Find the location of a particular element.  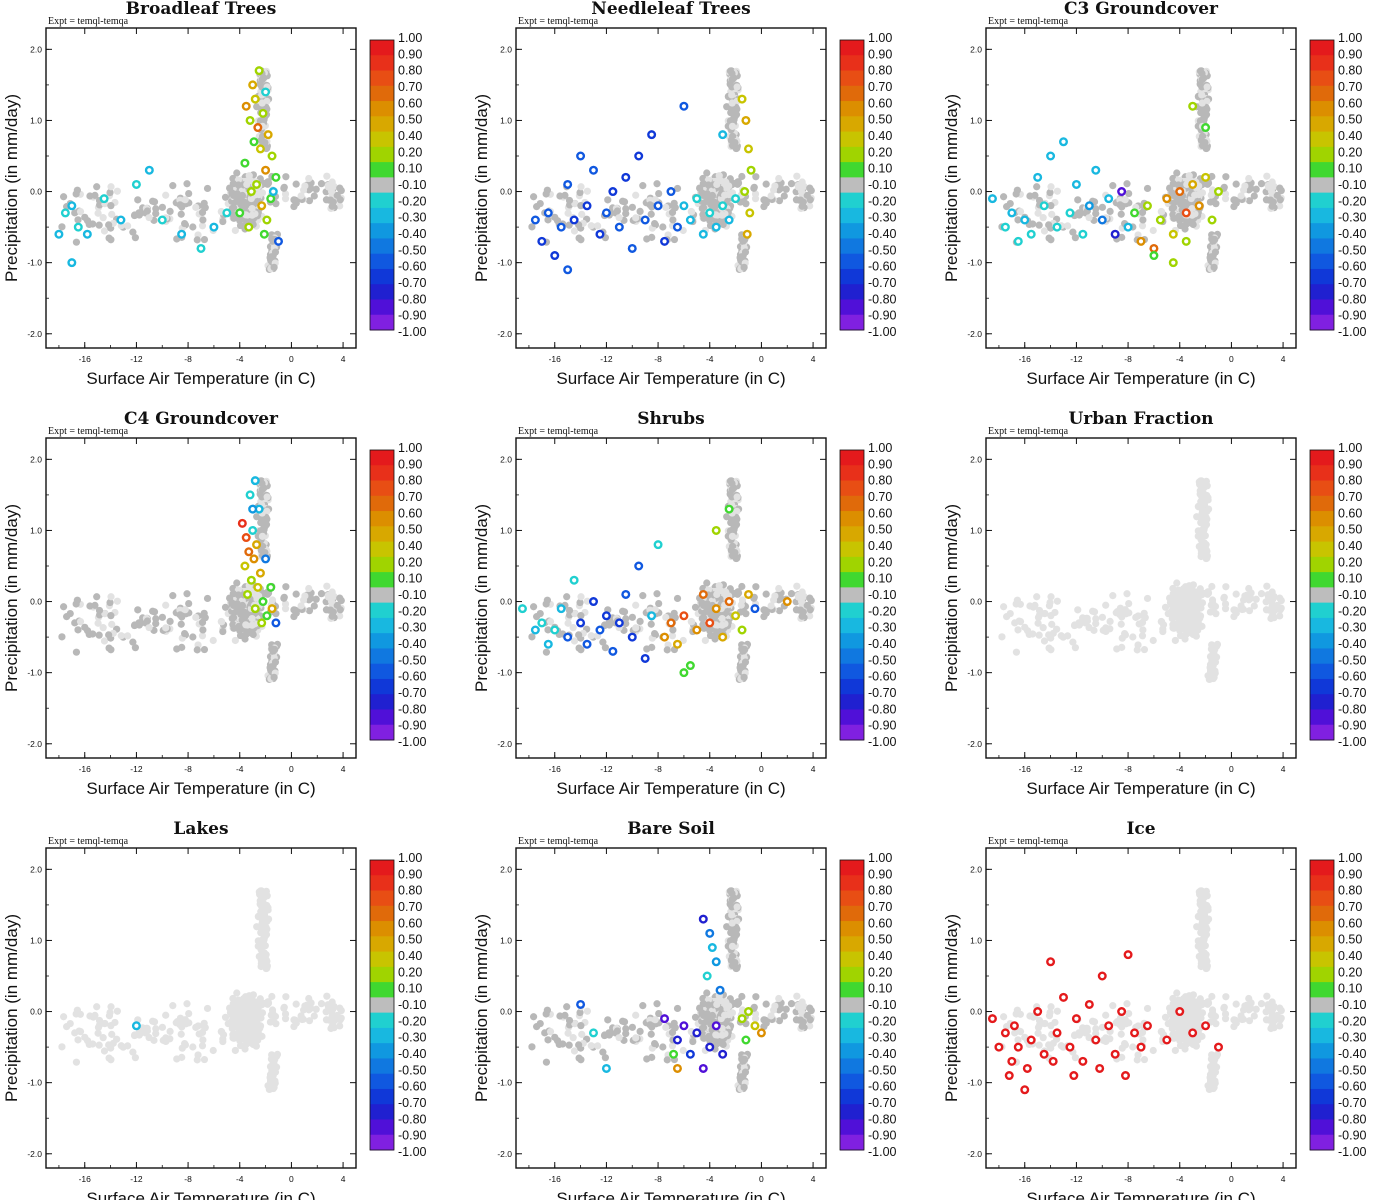

y-tick-label: -2.0 is located at coordinates (974, 334).